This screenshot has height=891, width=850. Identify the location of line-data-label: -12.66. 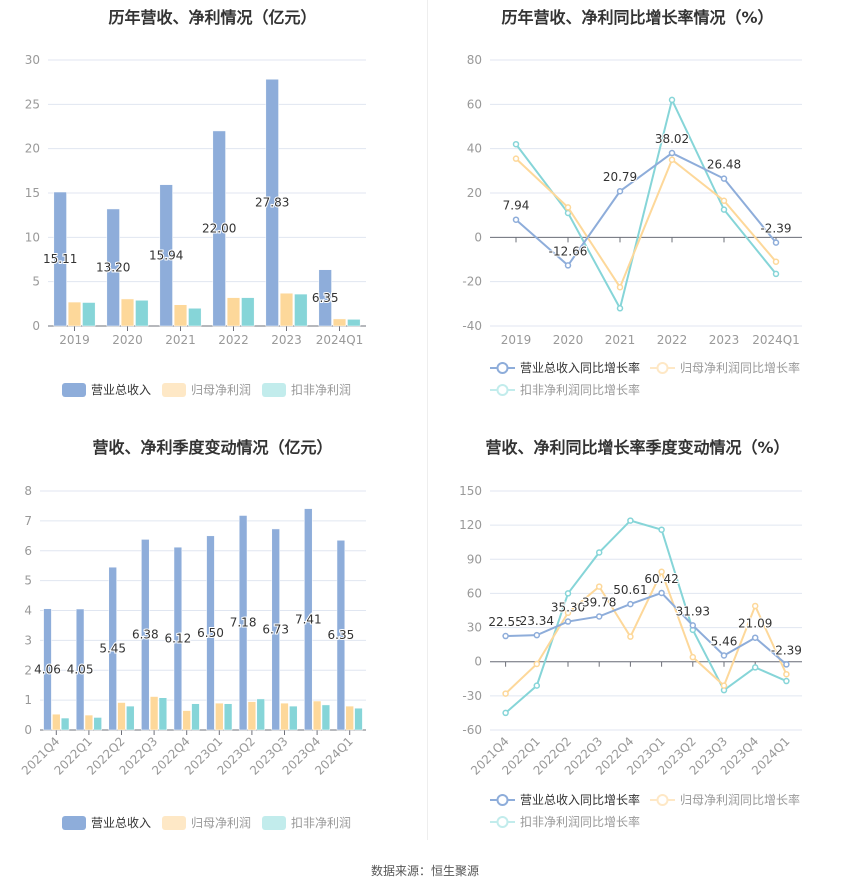
(568, 251).